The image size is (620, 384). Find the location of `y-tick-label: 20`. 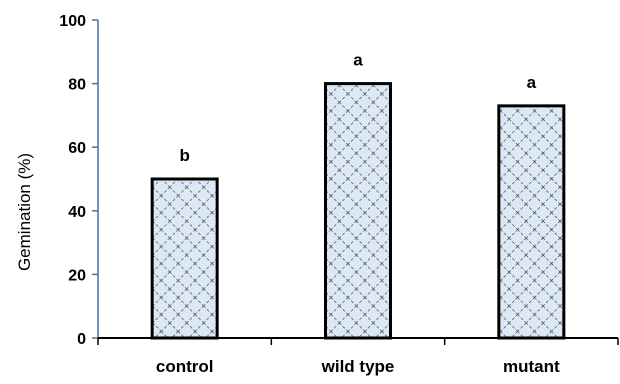

y-tick-label: 20 is located at coordinates (77, 275).